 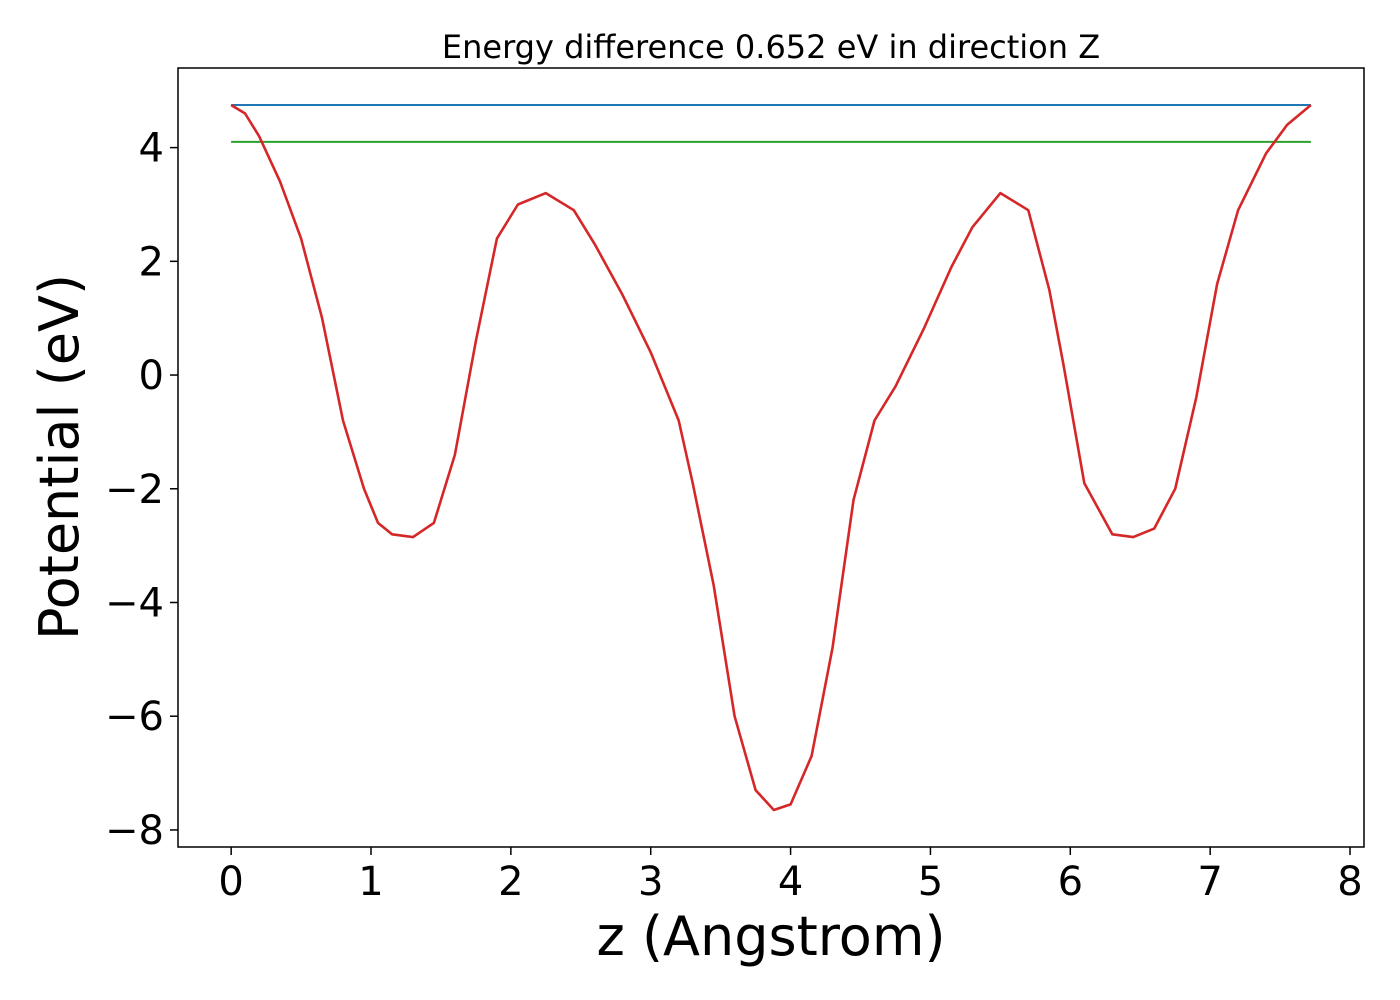 What do you see at coordinates (1349, 882) in the screenshot?
I see `x-tick-label: 8` at bounding box center [1349, 882].